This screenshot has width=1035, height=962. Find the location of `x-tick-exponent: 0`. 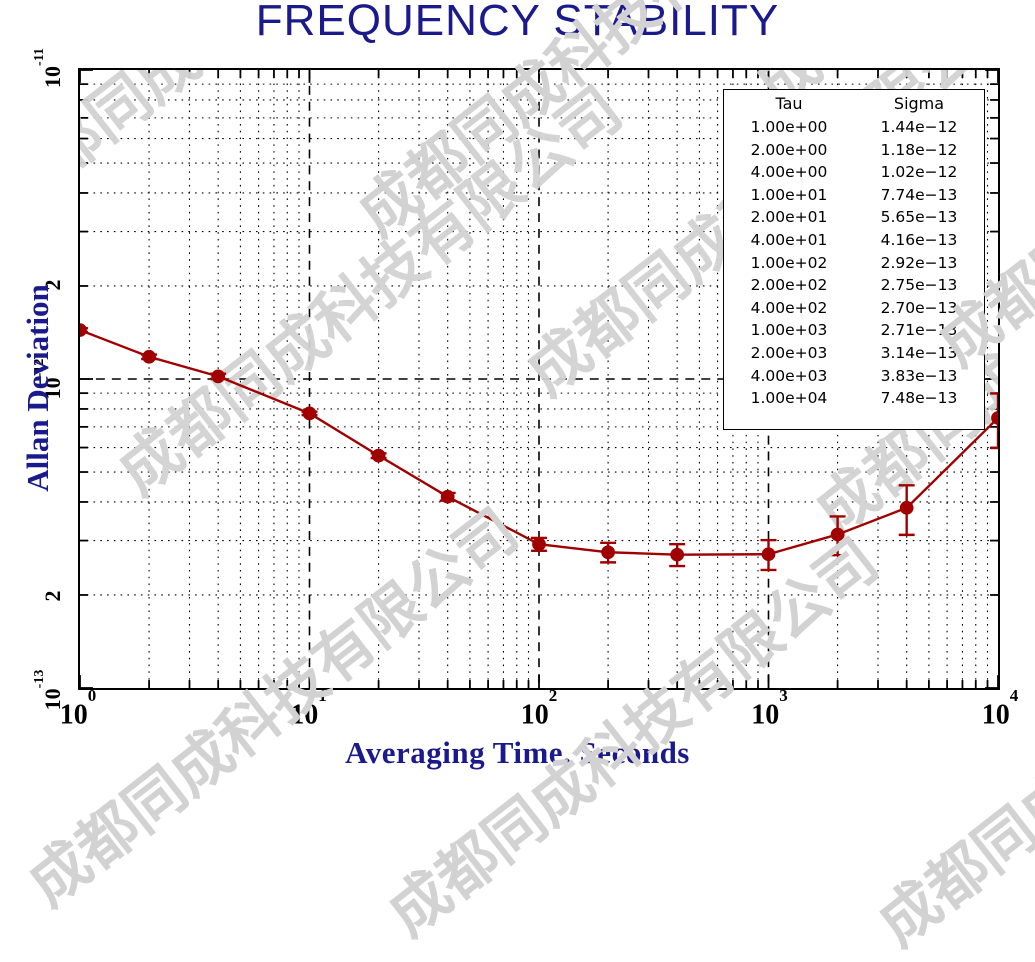

x-tick-exponent: 0 is located at coordinates (92, 696).